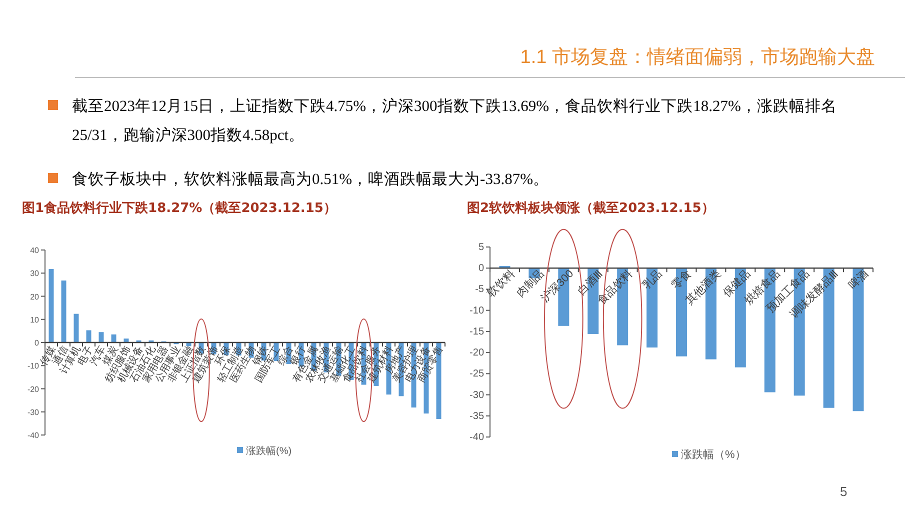 The image size is (920, 518). Describe the element at coordinates (590, 208) in the screenshot. I see `chart-title: 图2软饮料板块领涨（截至2023.12.15）` at that location.